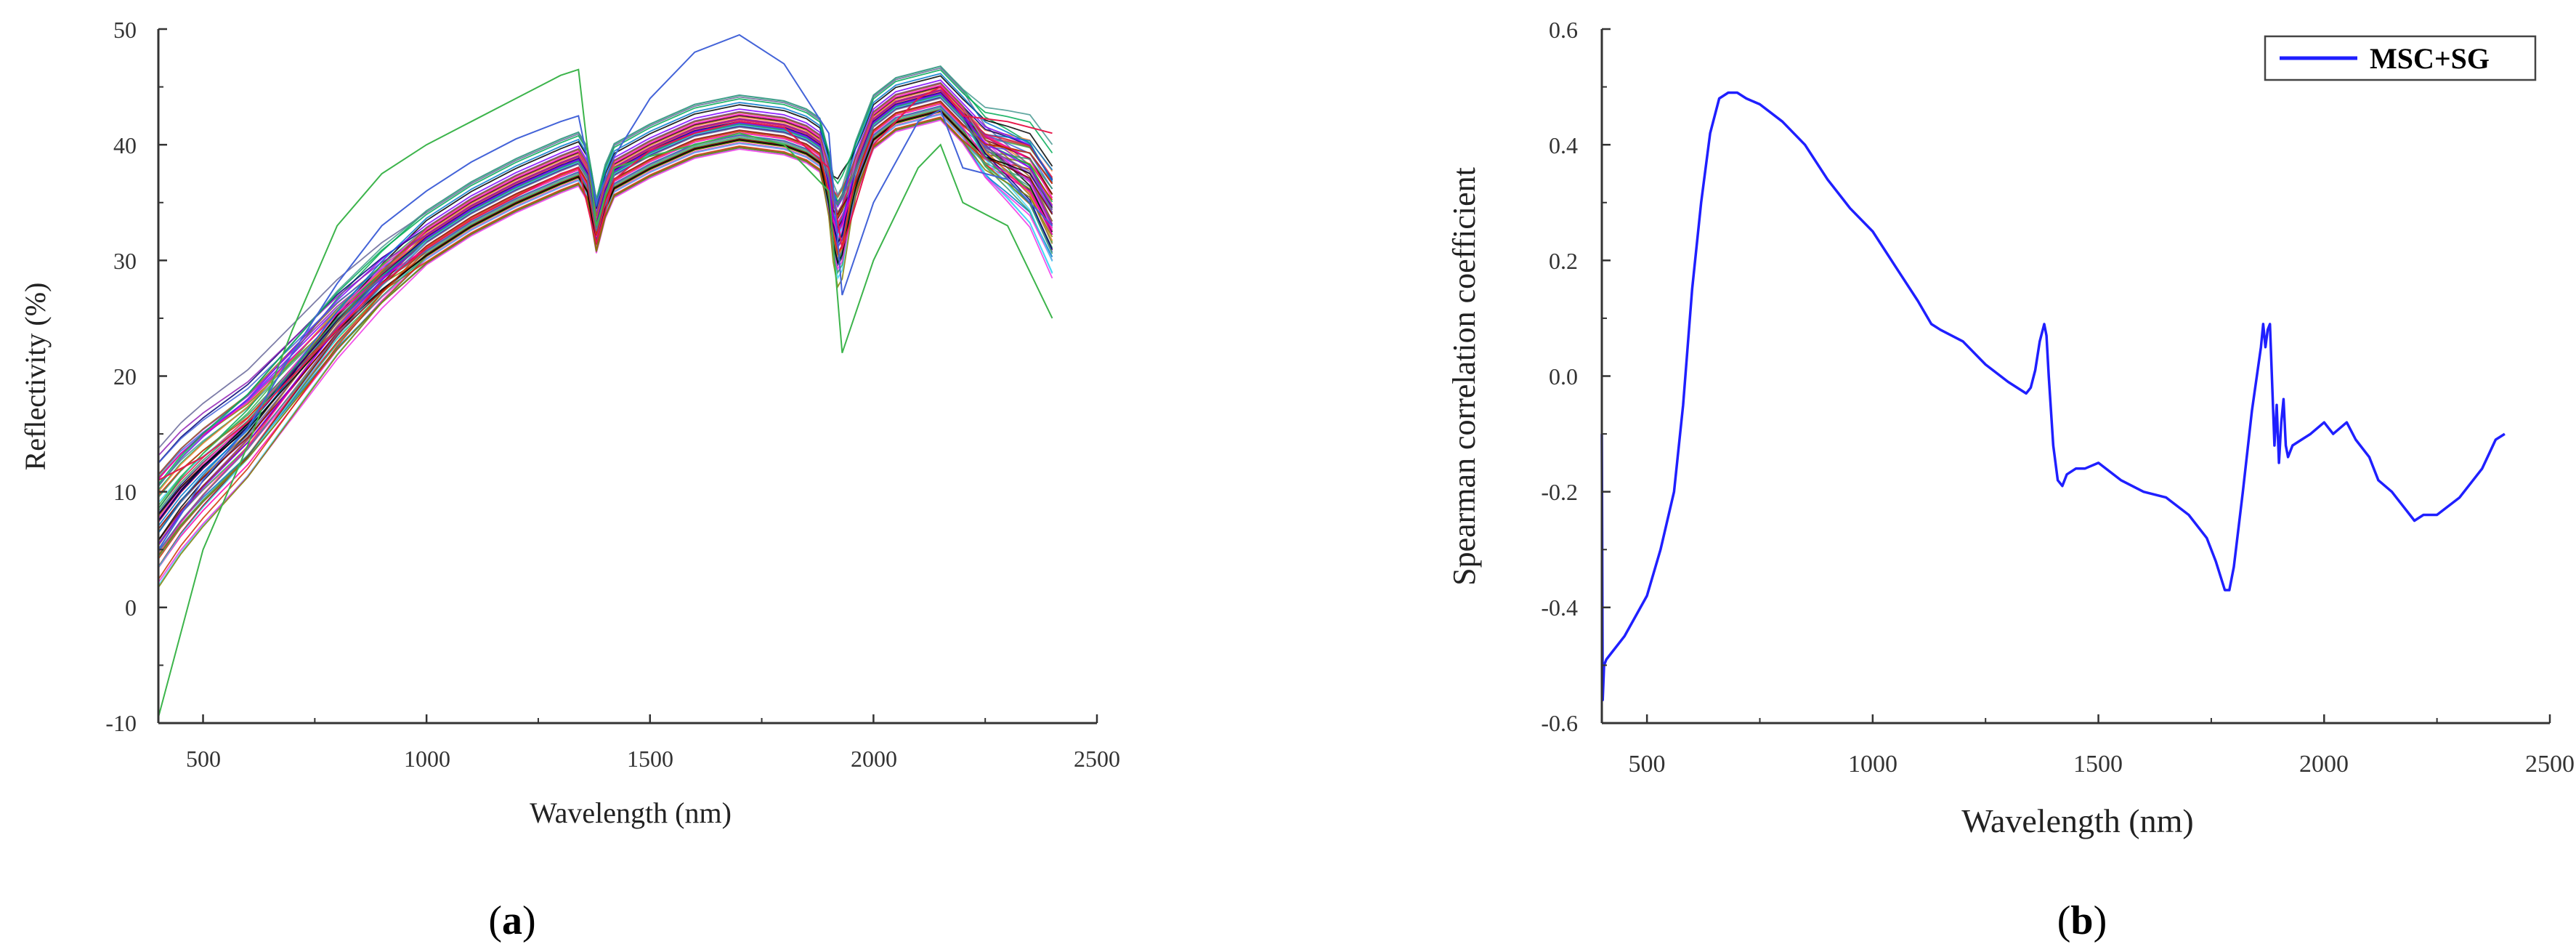  What do you see at coordinates (2550, 764) in the screenshot?
I see `panel-b-xtick-label: 2500` at bounding box center [2550, 764].